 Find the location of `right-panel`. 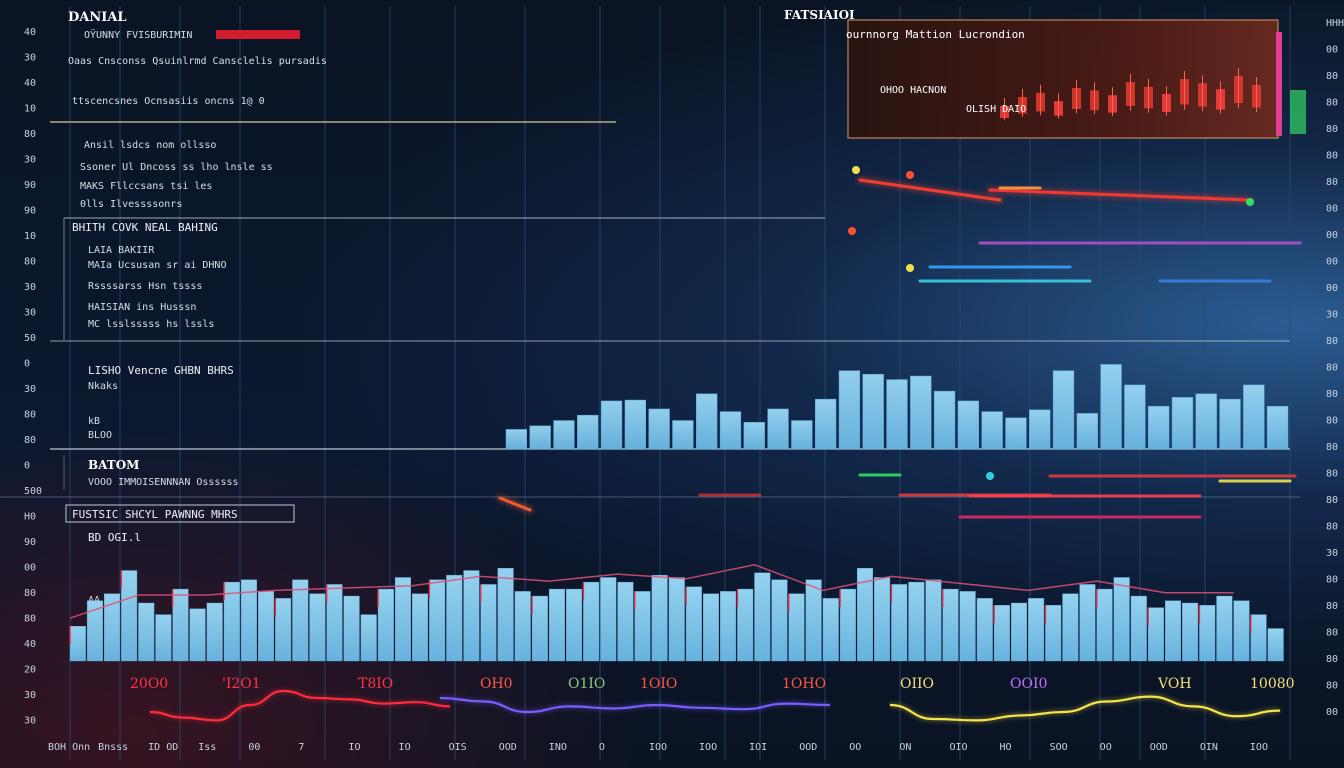

right-panel is located at coordinates (1063, 79).